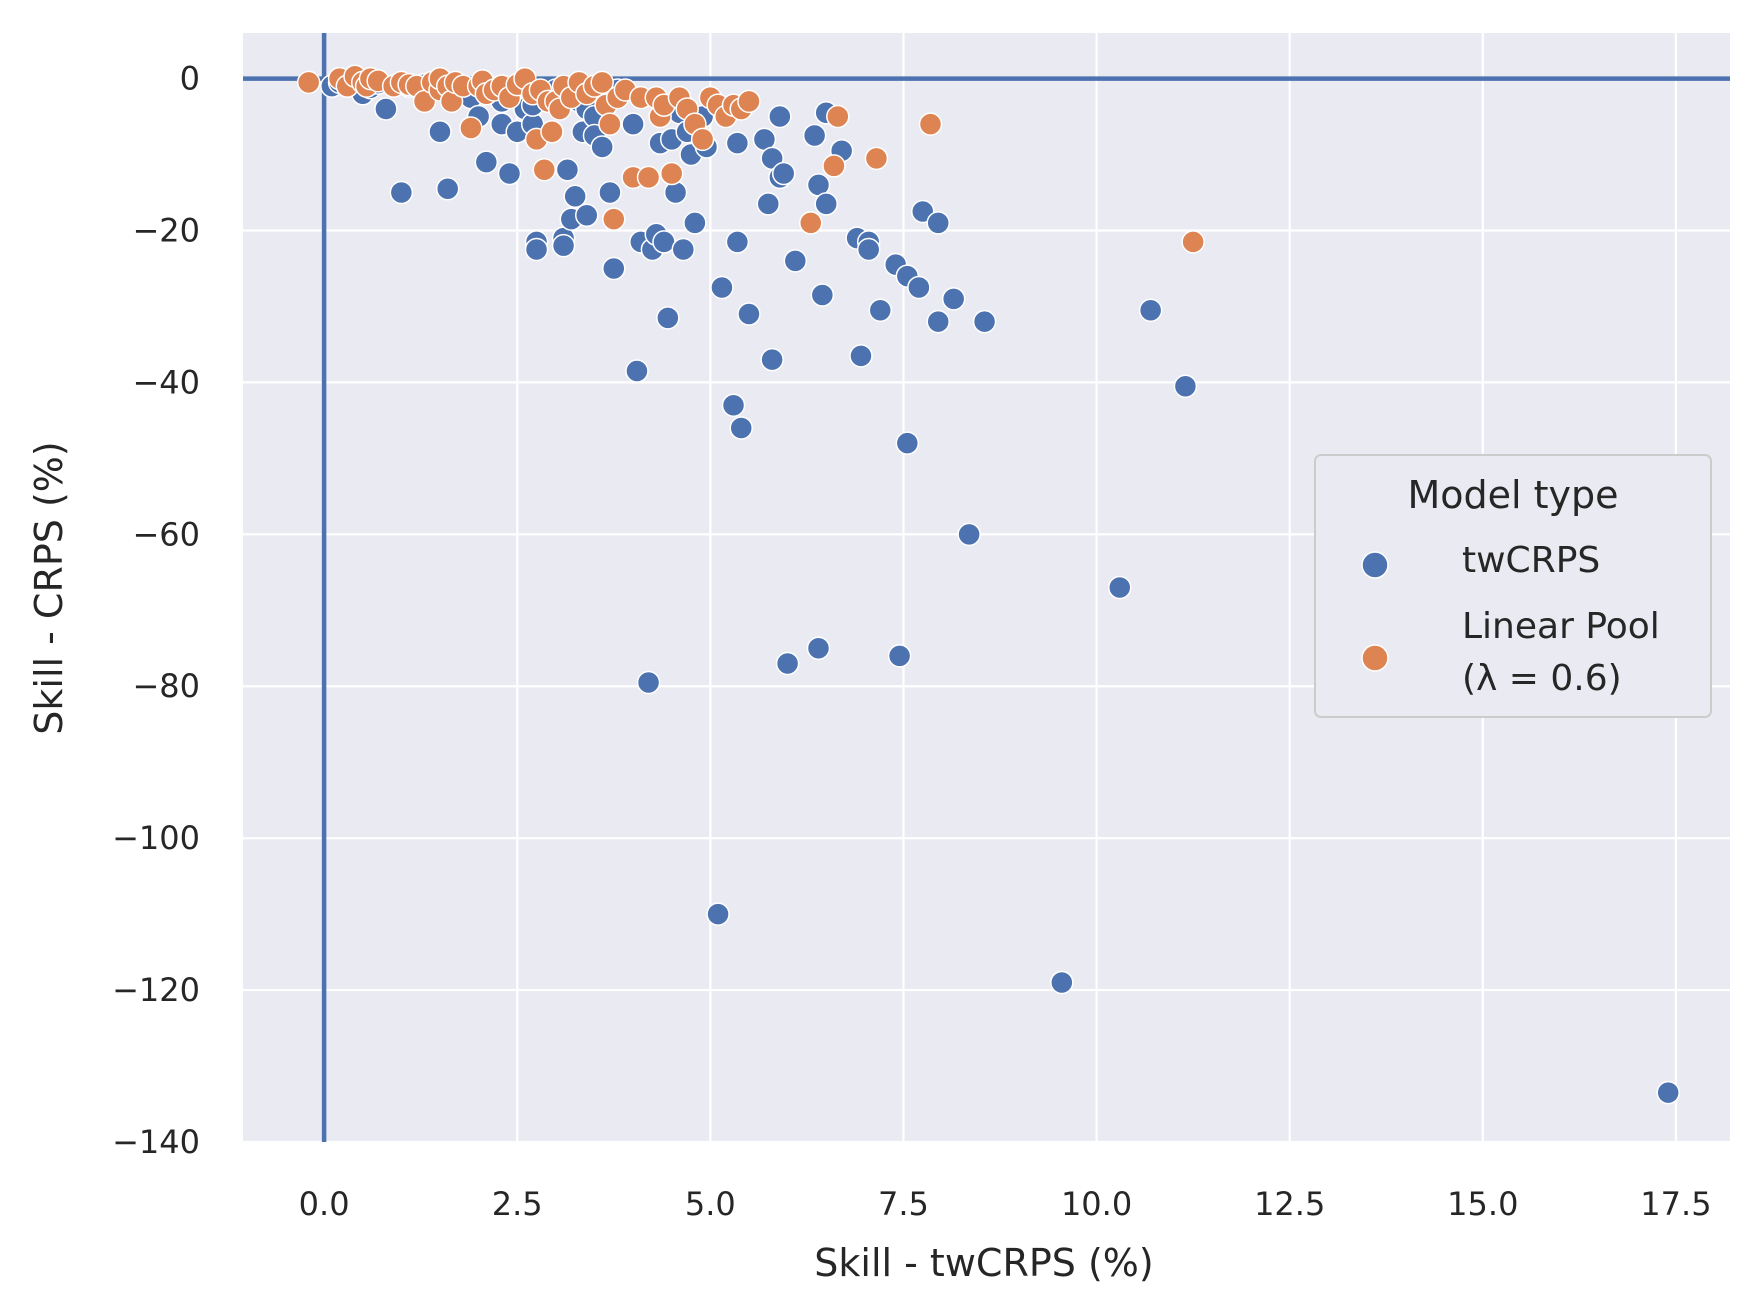 This screenshot has height=1314, width=1755. I want to click on legend-marker-twcrps, so click(1375, 565).